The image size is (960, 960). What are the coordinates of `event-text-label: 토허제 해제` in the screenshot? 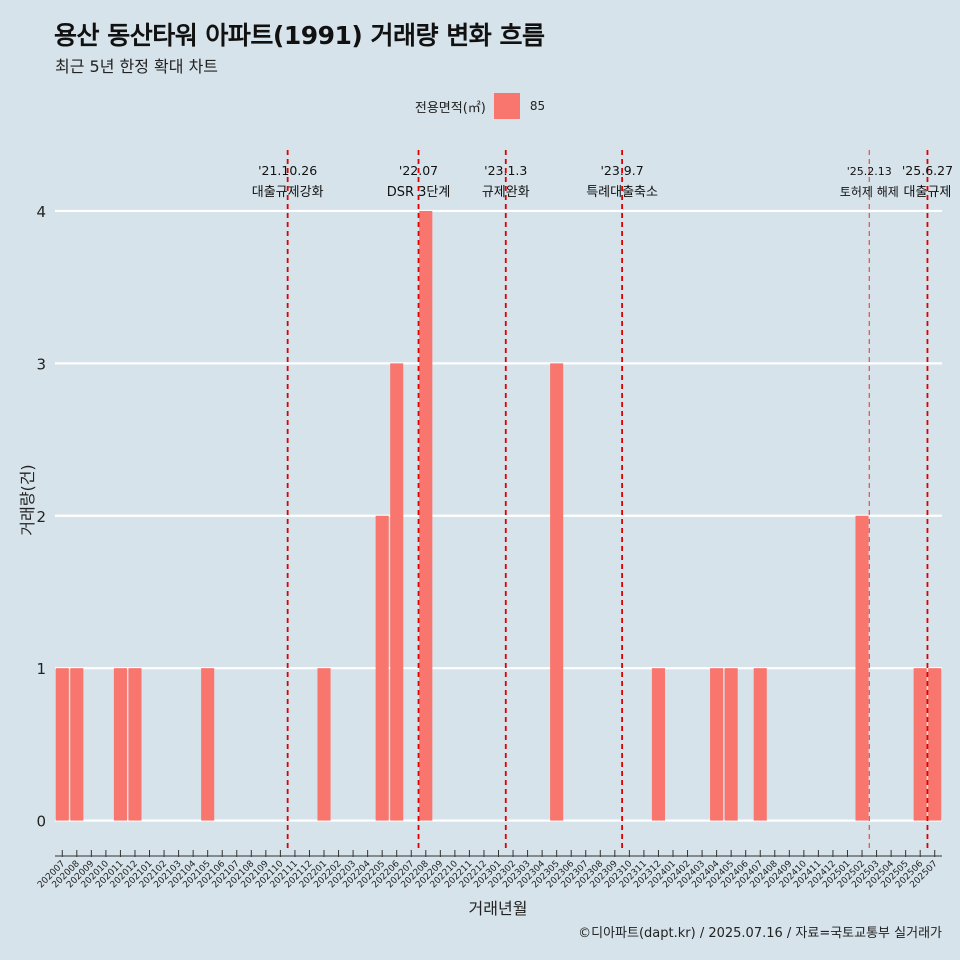 It's located at (869, 192).